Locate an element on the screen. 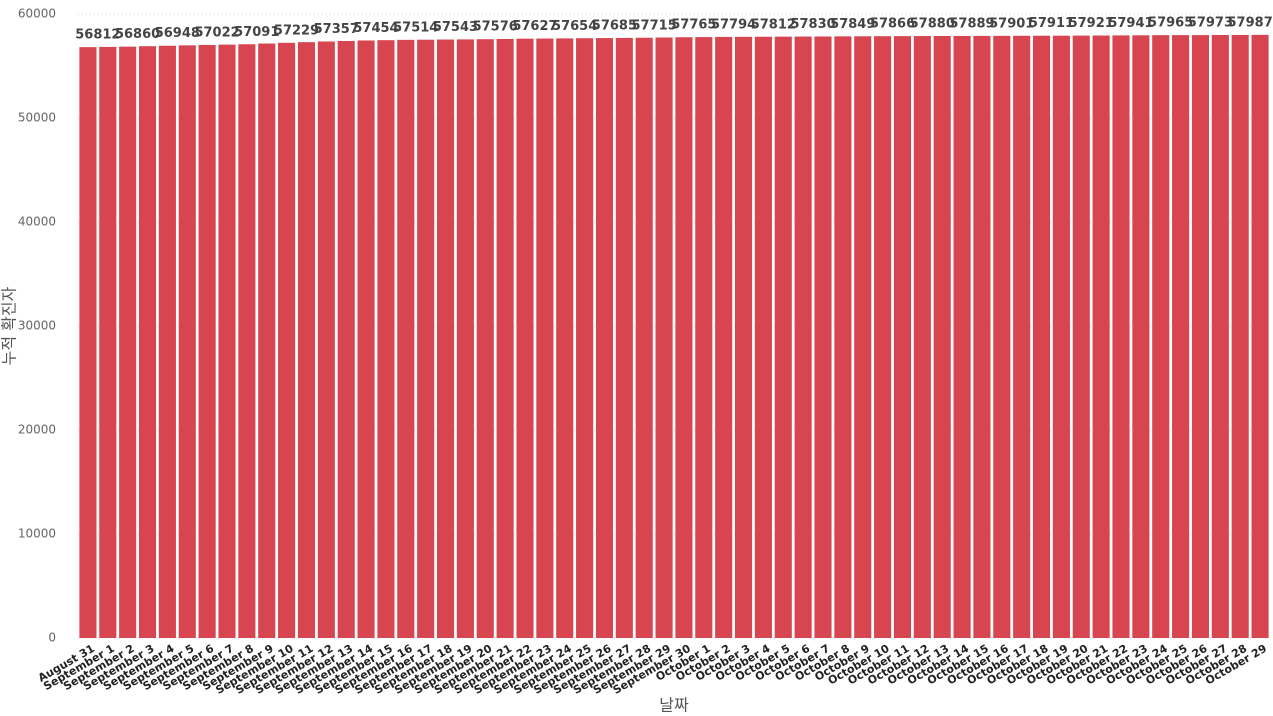 The height and width of the screenshot is (716, 1273). data-label: 57514 is located at coordinates (415, 27).